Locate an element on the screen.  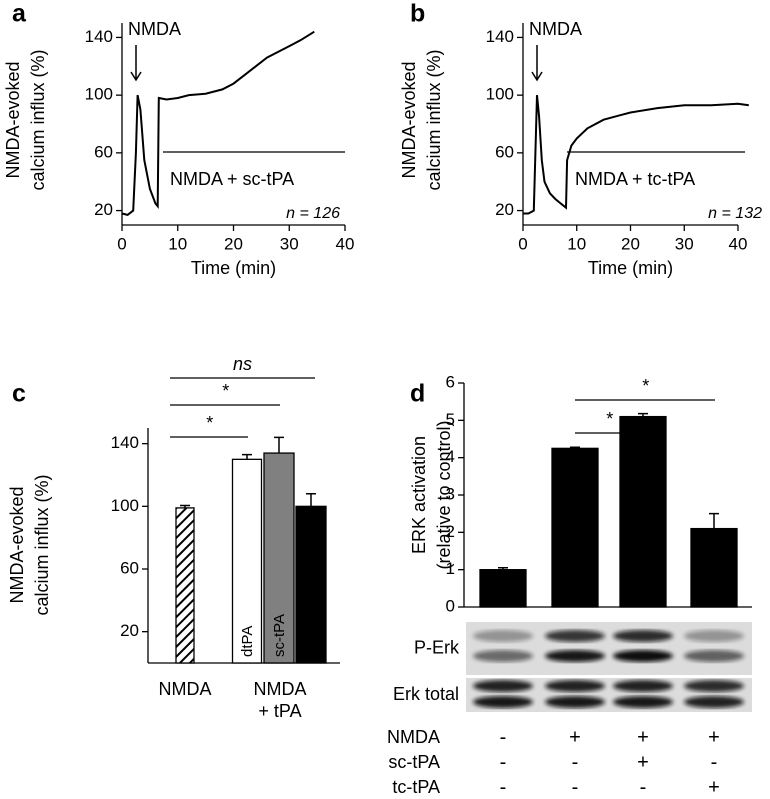
panel-letter: b is located at coordinates (417, 14).